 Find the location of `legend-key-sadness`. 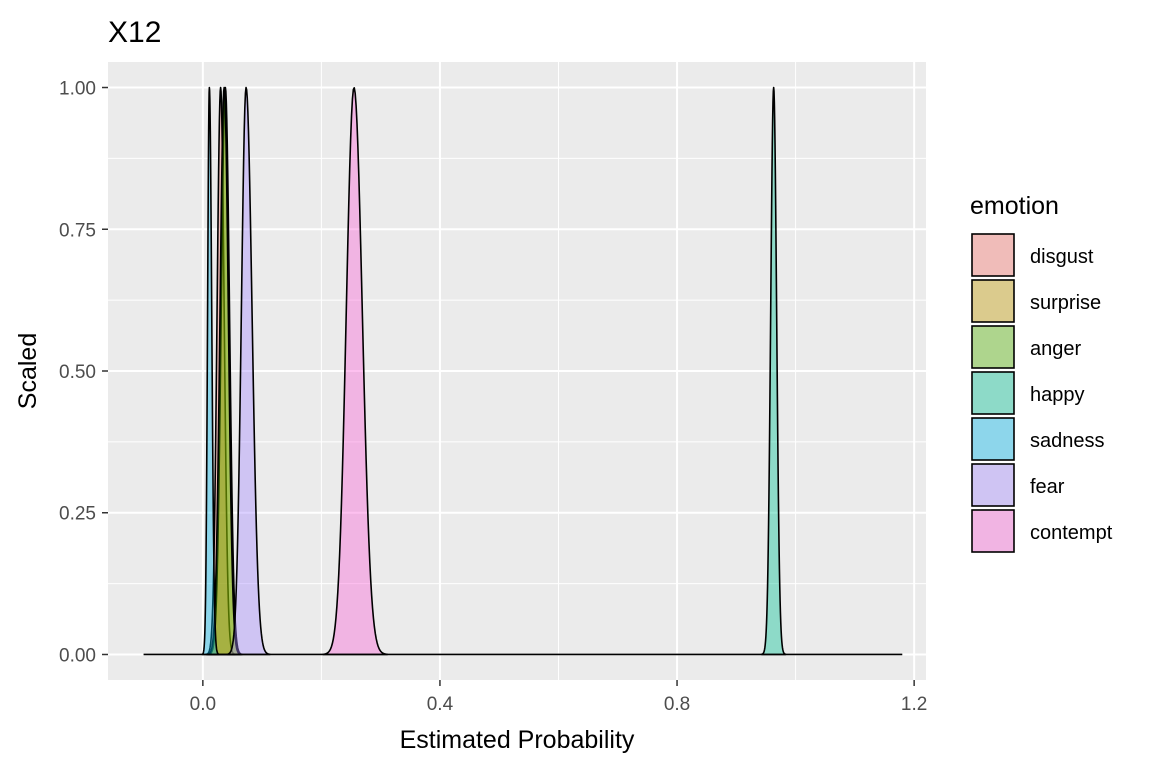

legend-key-sadness is located at coordinates (993, 439).